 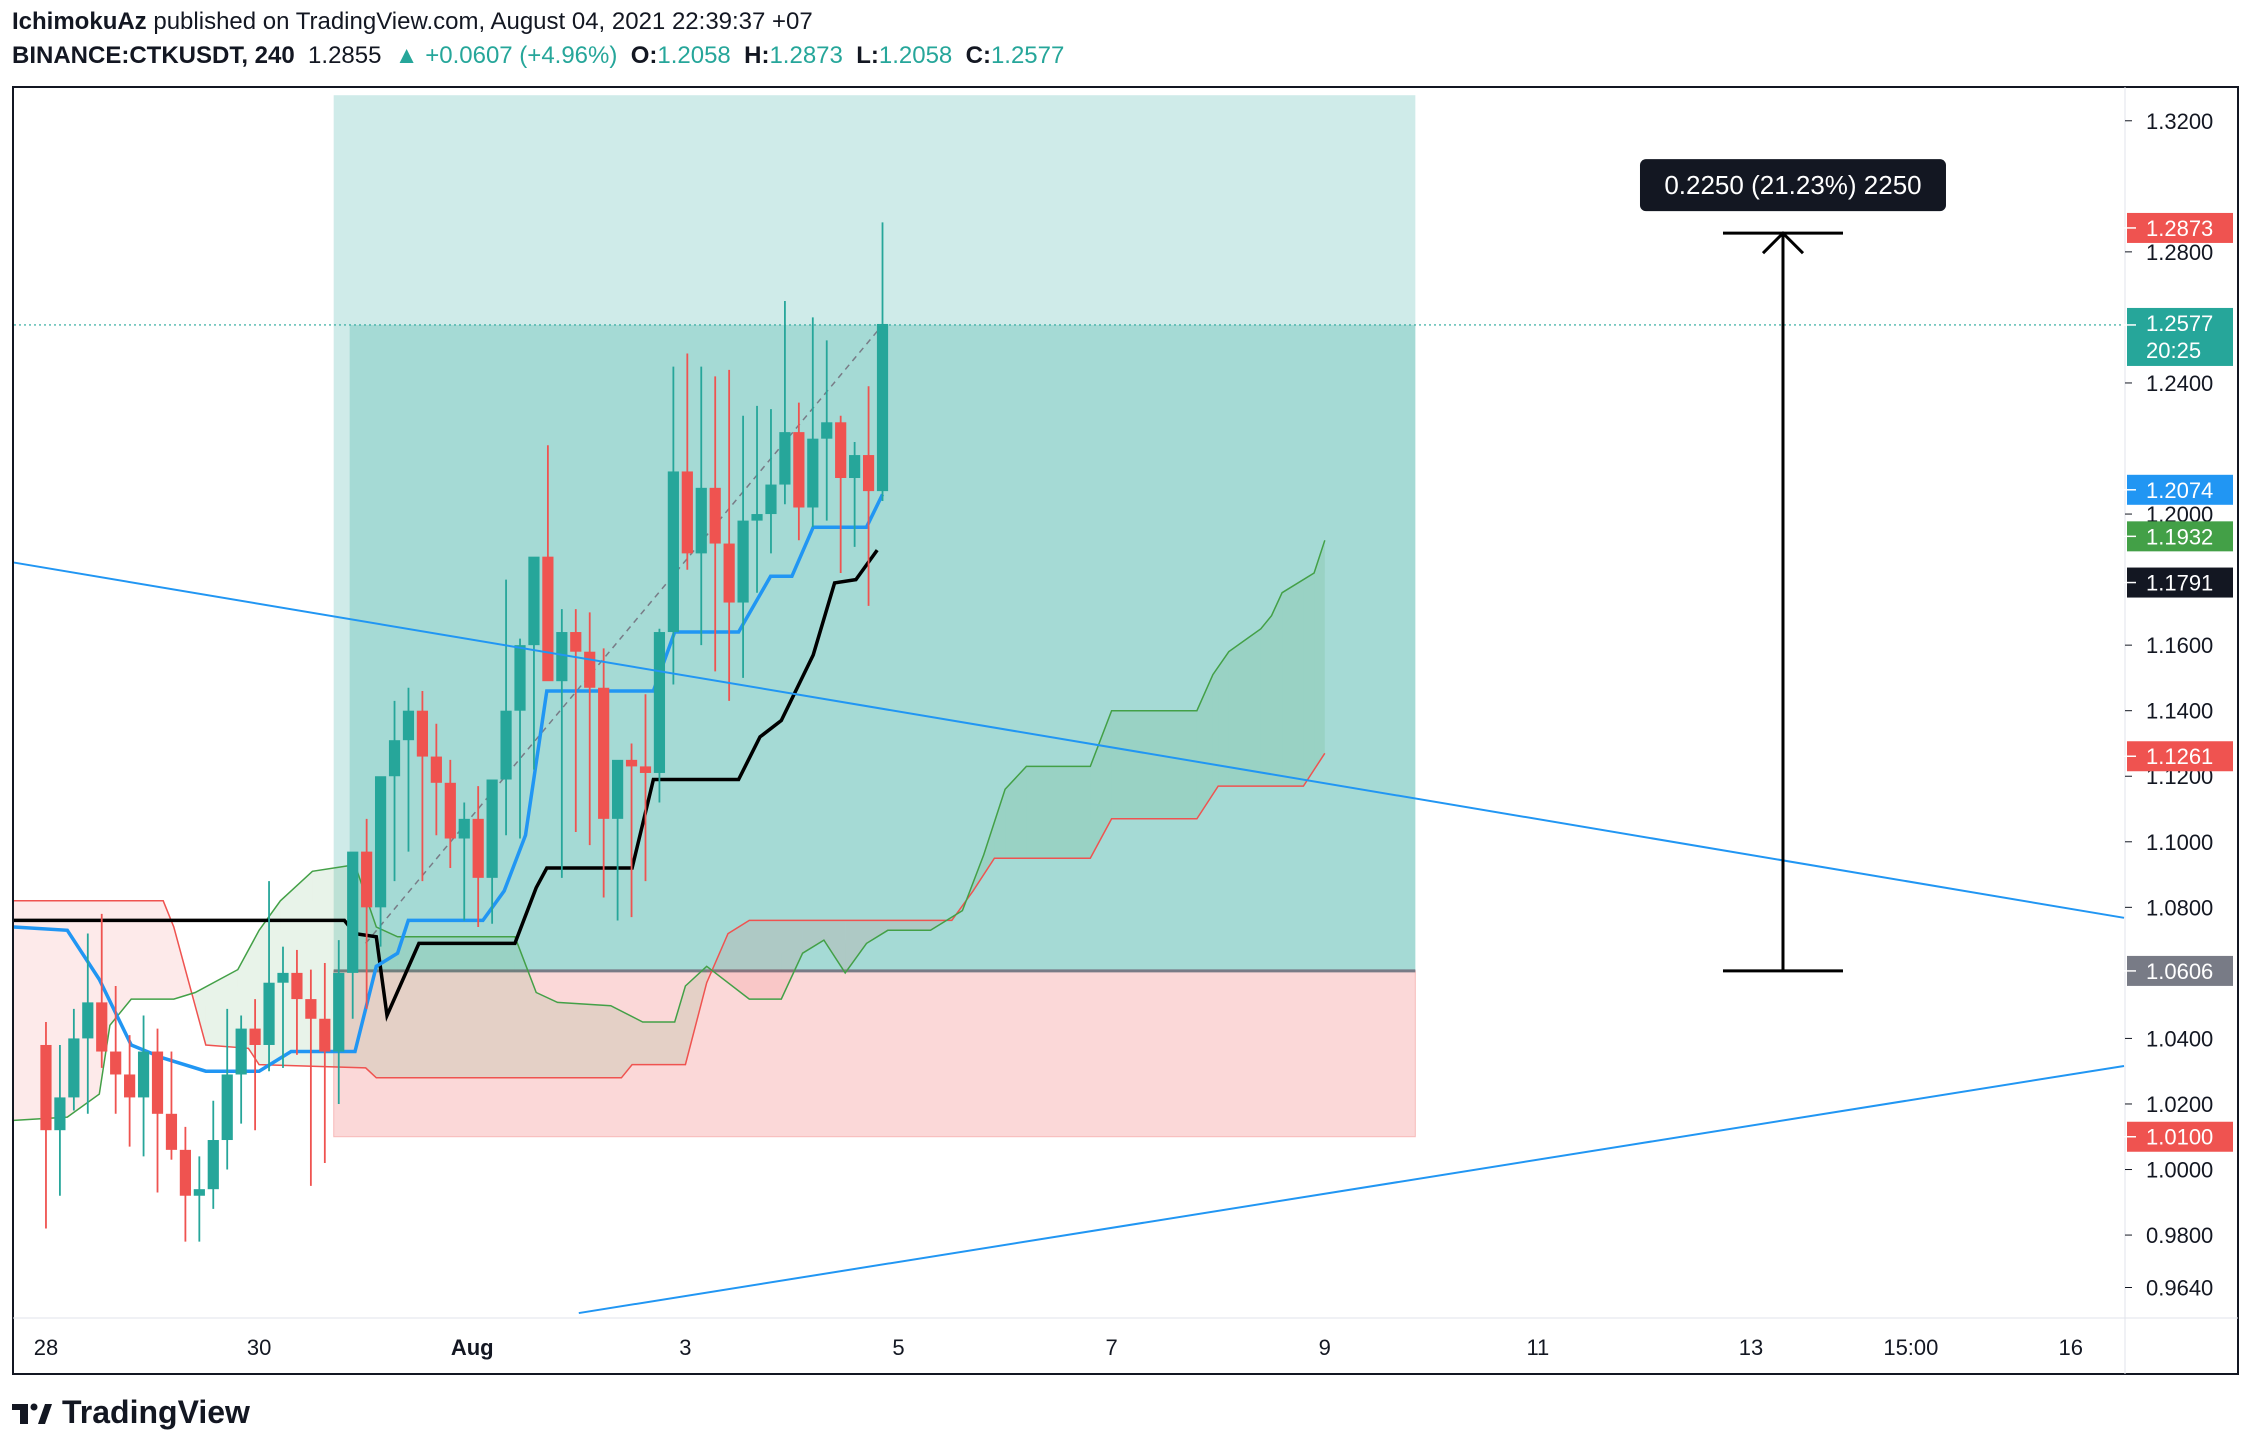 I want to click on price-label: 1.1932, so click(x=2178, y=536).